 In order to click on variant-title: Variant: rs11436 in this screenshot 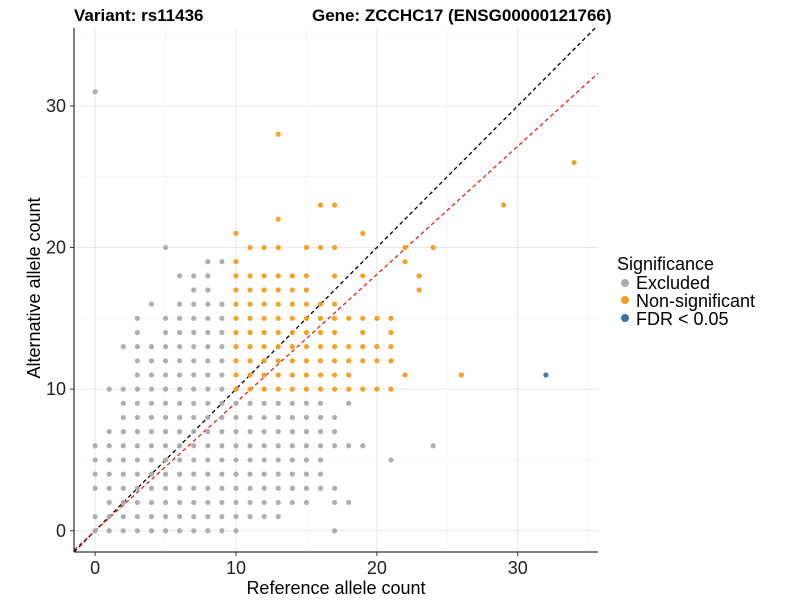, I will do `click(138, 15)`.